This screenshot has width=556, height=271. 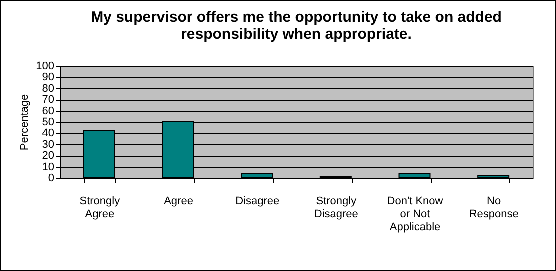 I want to click on x-tick-label: Strongly Disagree, so click(x=336, y=208).